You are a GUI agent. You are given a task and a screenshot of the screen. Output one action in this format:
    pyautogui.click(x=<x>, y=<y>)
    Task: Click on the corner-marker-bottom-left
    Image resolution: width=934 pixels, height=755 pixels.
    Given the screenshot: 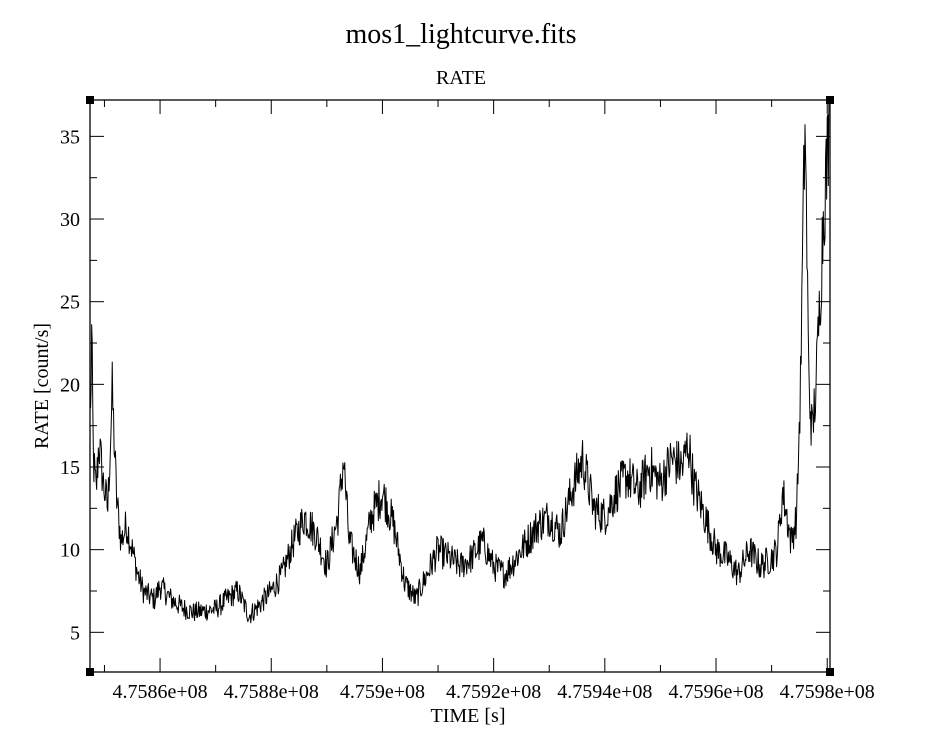 What is the action you would take?
    pyautogui.click(x=90, y=672)
    